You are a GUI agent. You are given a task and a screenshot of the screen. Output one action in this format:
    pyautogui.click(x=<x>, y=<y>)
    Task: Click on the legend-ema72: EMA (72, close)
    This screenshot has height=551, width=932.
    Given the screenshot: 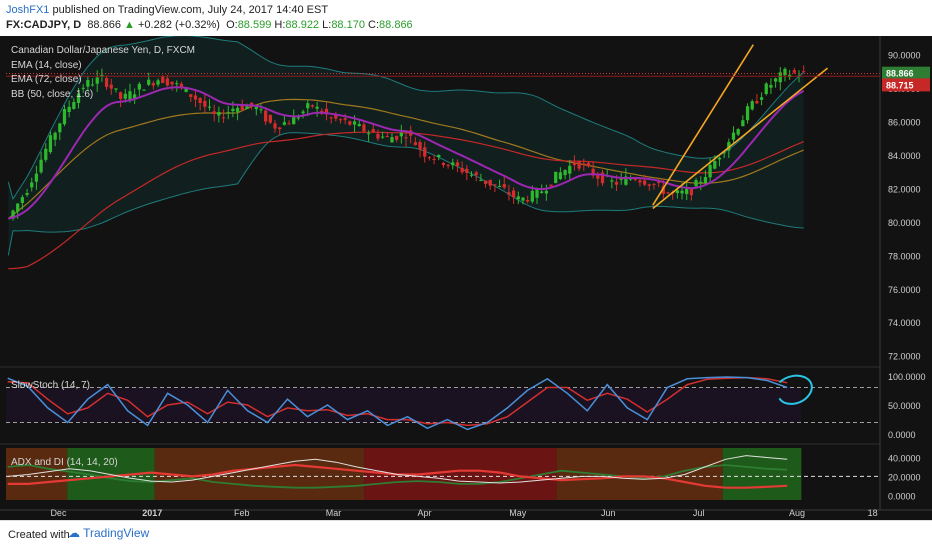 What is the action you would take?
    pyautogui.click(x=46, y=79)
    